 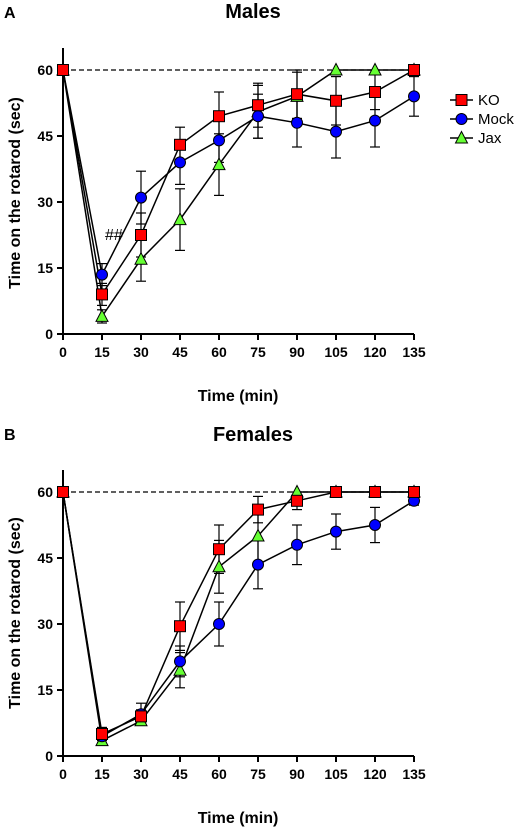 I want to click on legend-label-jax: Jax, so click(x=490, y=138).